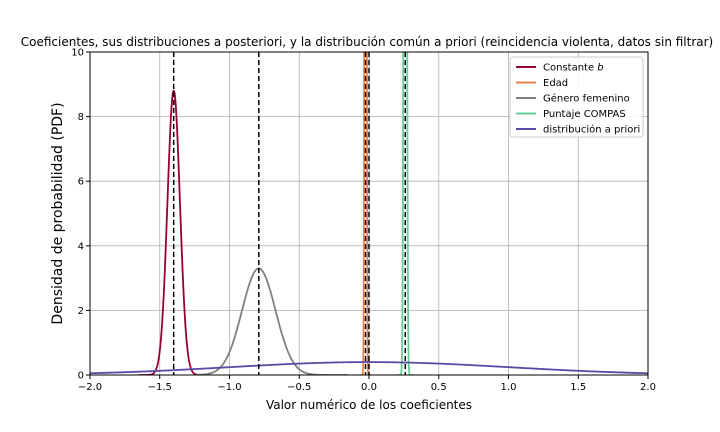 This screenshot has height=432, width=720. I want to click on legend-box, so click(576, 97).